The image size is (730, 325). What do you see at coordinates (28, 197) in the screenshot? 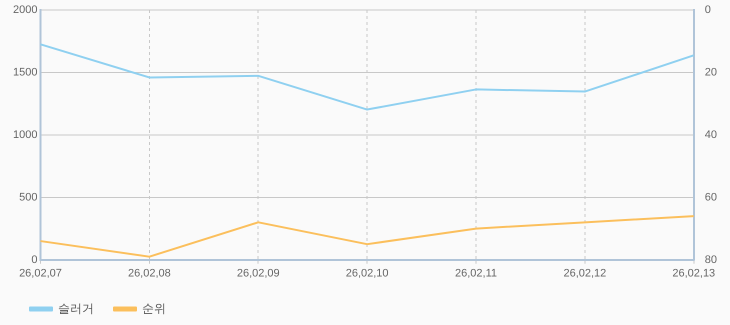
I see `y-tick-label: 500` at bounding box center [28, 197].